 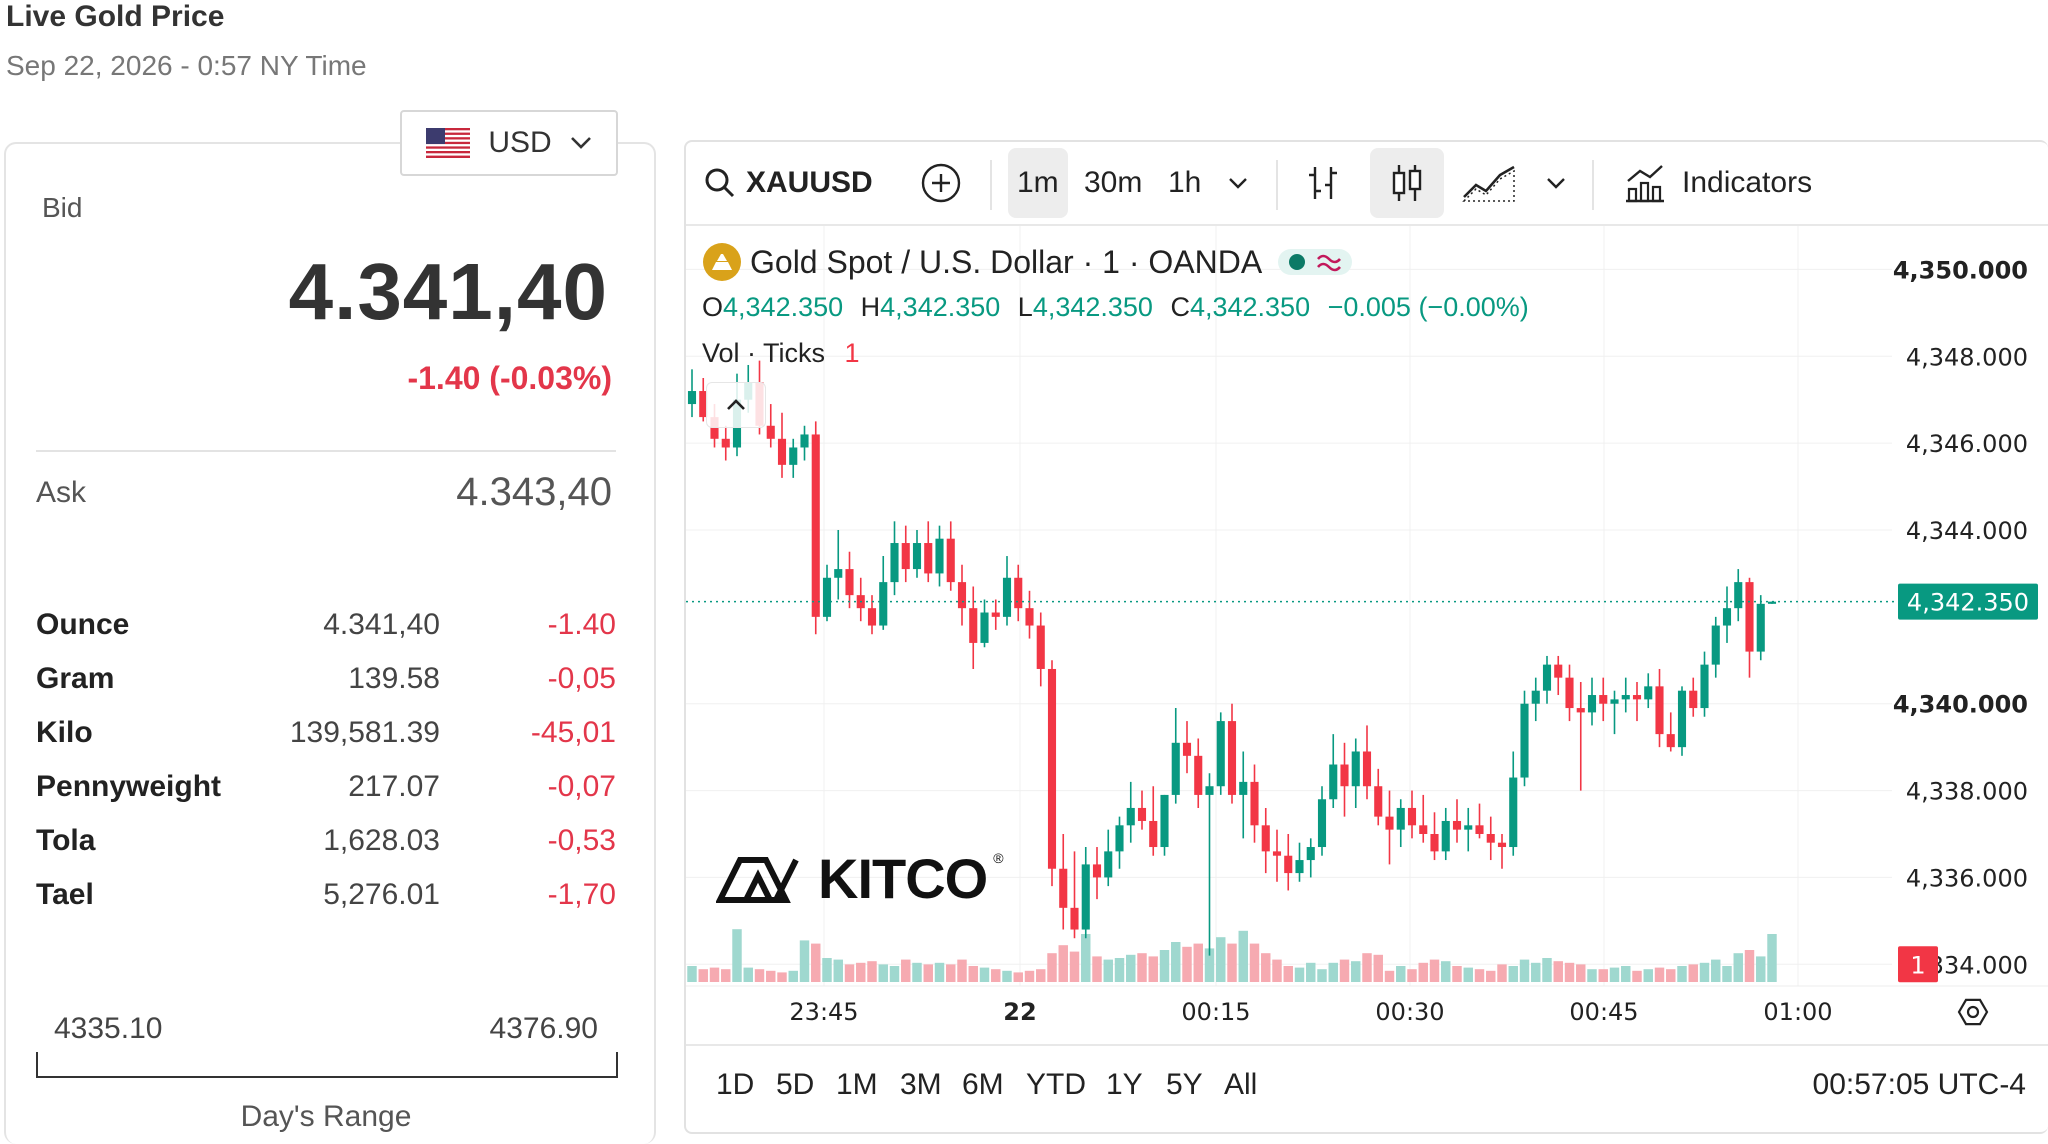 What do you see at coordinates (788, 183) in the screenshot?
I see `symbol-search: XAUUSD` at bounding box center [788, 183].